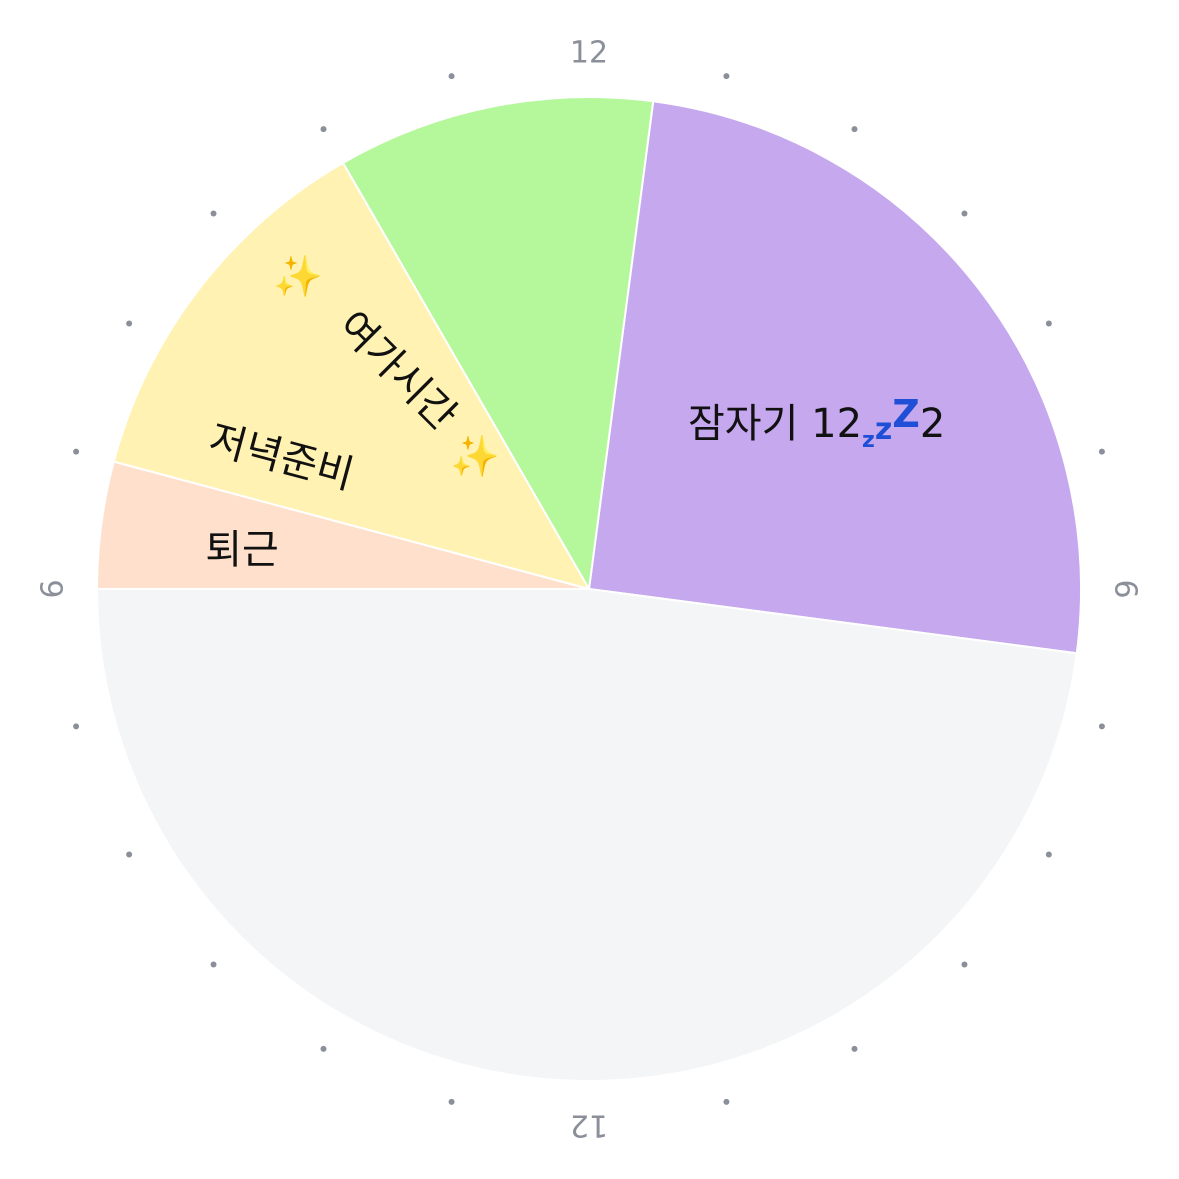  I want to click on slice-dinner-prep, so click(352, 376).